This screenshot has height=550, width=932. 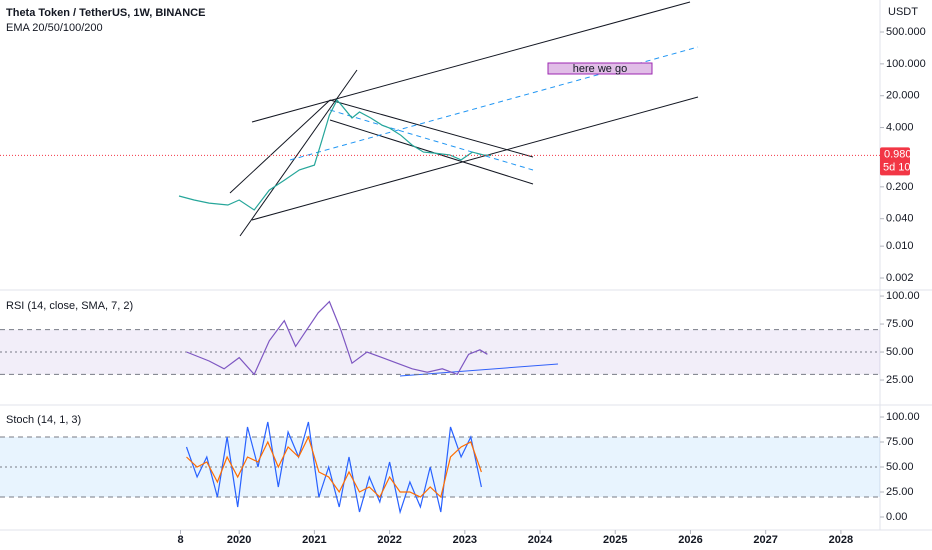 I want to click on pane-title: RSI (14, close, SMA, 7, 2), so click(x=69, y=306).